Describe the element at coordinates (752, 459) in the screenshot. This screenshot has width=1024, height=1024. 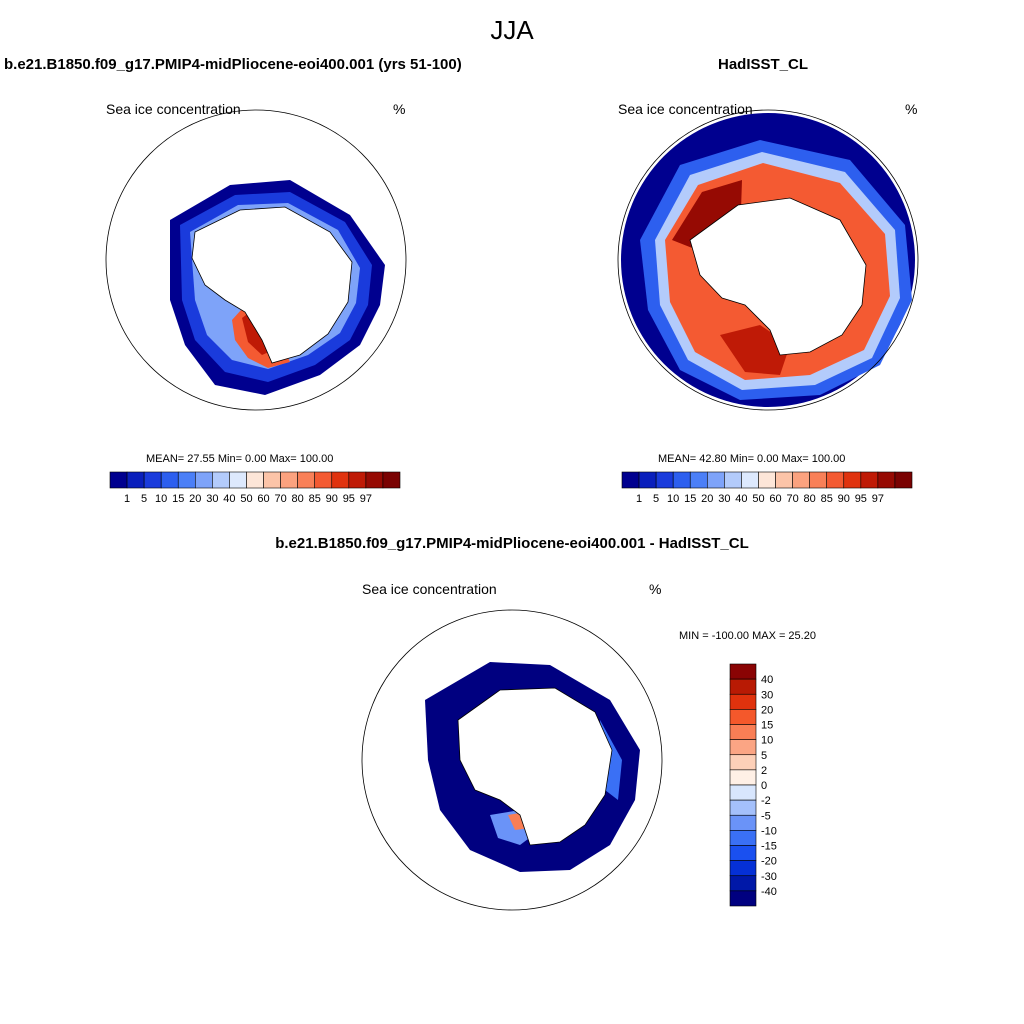
I see `stats-obs: MEAN= 42.80 Min= 0.00 Max= 100.00` at that location.